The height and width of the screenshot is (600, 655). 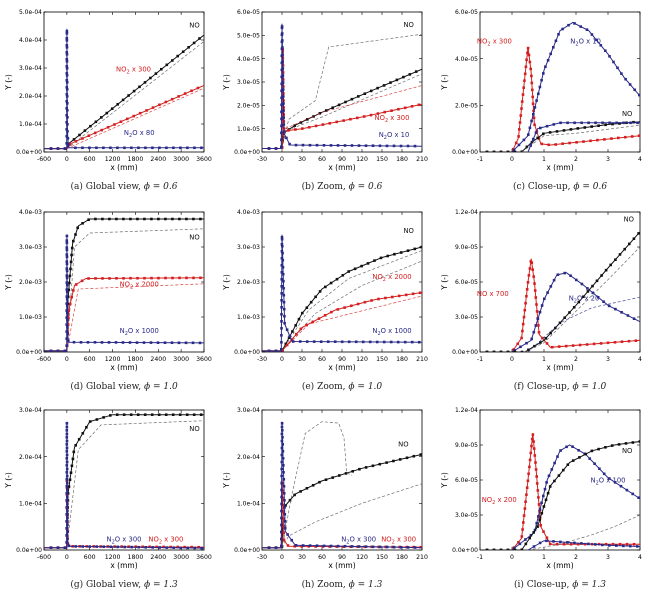 I want to click on series-annotation: NO2 x 2000, so click(x=139, y=286).